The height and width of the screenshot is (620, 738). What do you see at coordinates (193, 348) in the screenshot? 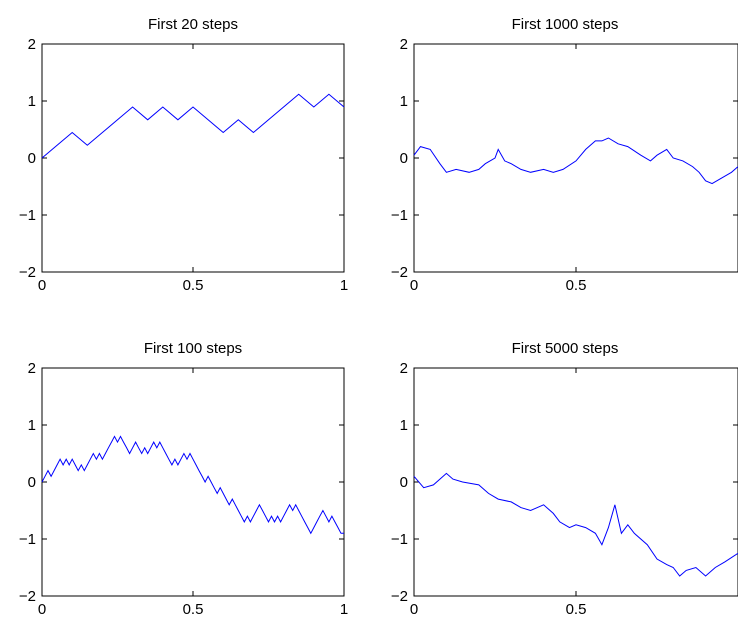
I see `panel-title: First 100 steps` at bounding box center [193, 348].